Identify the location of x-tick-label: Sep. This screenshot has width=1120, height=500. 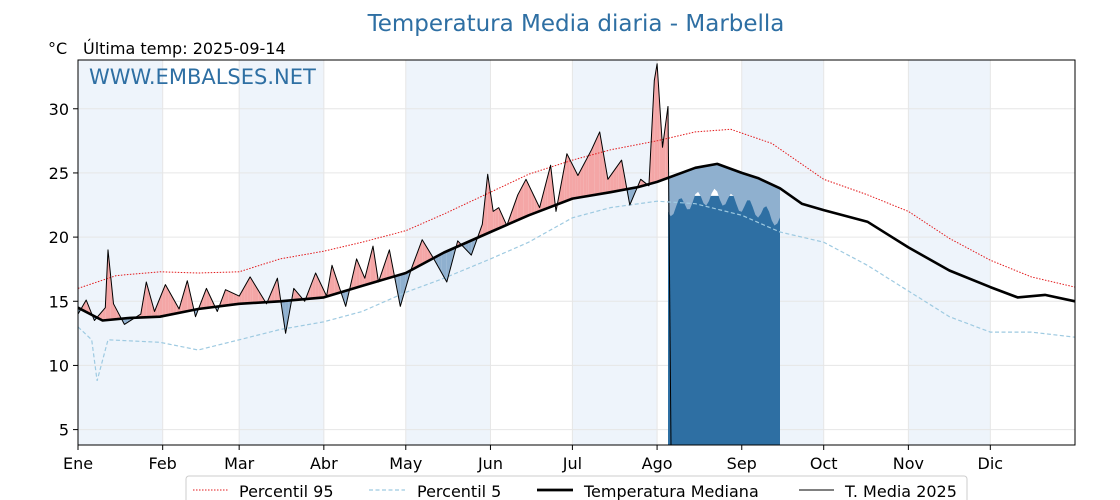
(742, 463).